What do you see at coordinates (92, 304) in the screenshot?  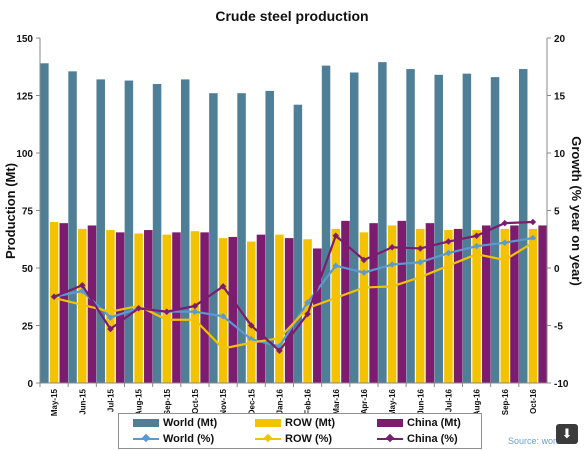 I see `bar-china-mt--1` at bounding box center [92, 304].